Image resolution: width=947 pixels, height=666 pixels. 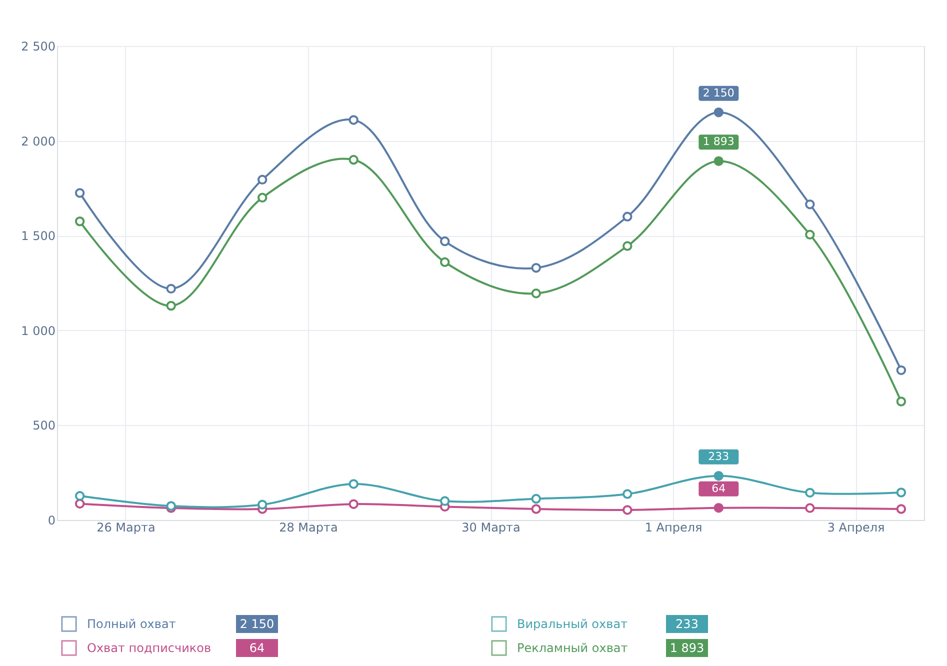 What do you see at coordinates (572, 648) in the screenshot?
I see `legend-label: Рекламный охват` at bounding box center [572, 648].